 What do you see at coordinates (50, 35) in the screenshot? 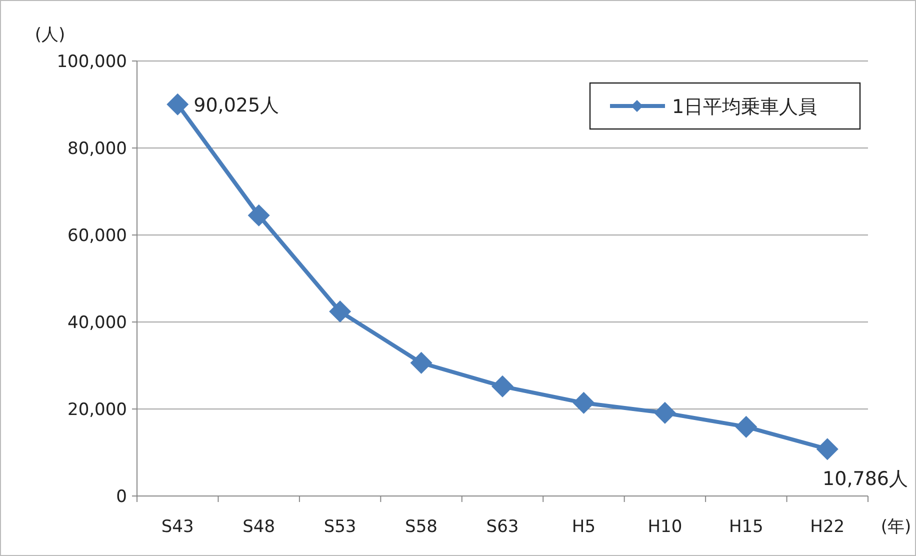
I see `y-axis-title: (人)` at bounding box center [50, 35].